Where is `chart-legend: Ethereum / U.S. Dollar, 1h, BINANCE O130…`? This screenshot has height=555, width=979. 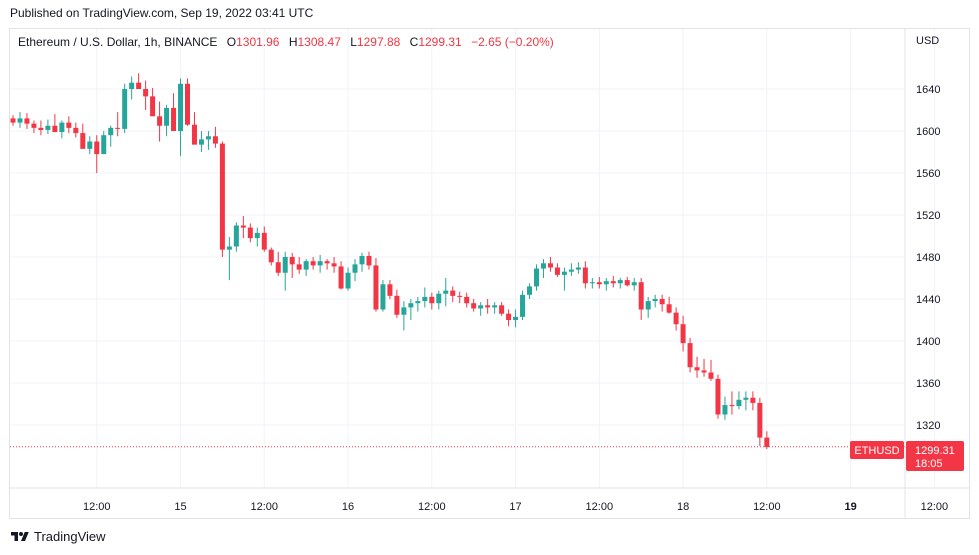
chart-legend: Ethereum / U.S. Dollar, 1h, BINANCE O130… is located at coordinates (286, 42).